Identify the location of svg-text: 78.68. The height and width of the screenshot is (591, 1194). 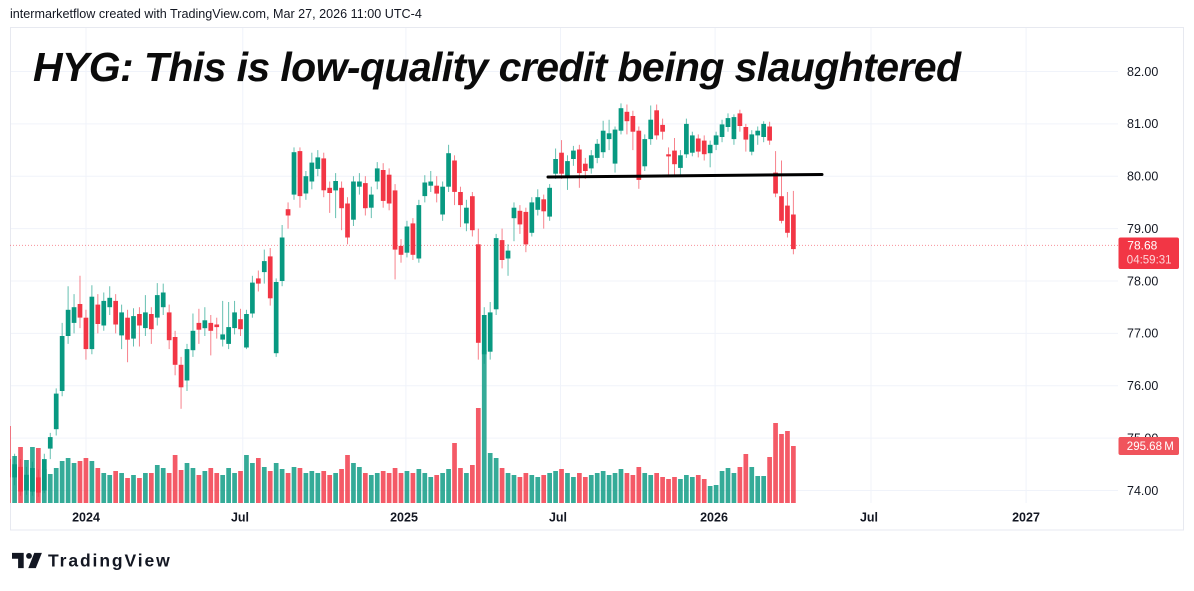
(1142, 246).